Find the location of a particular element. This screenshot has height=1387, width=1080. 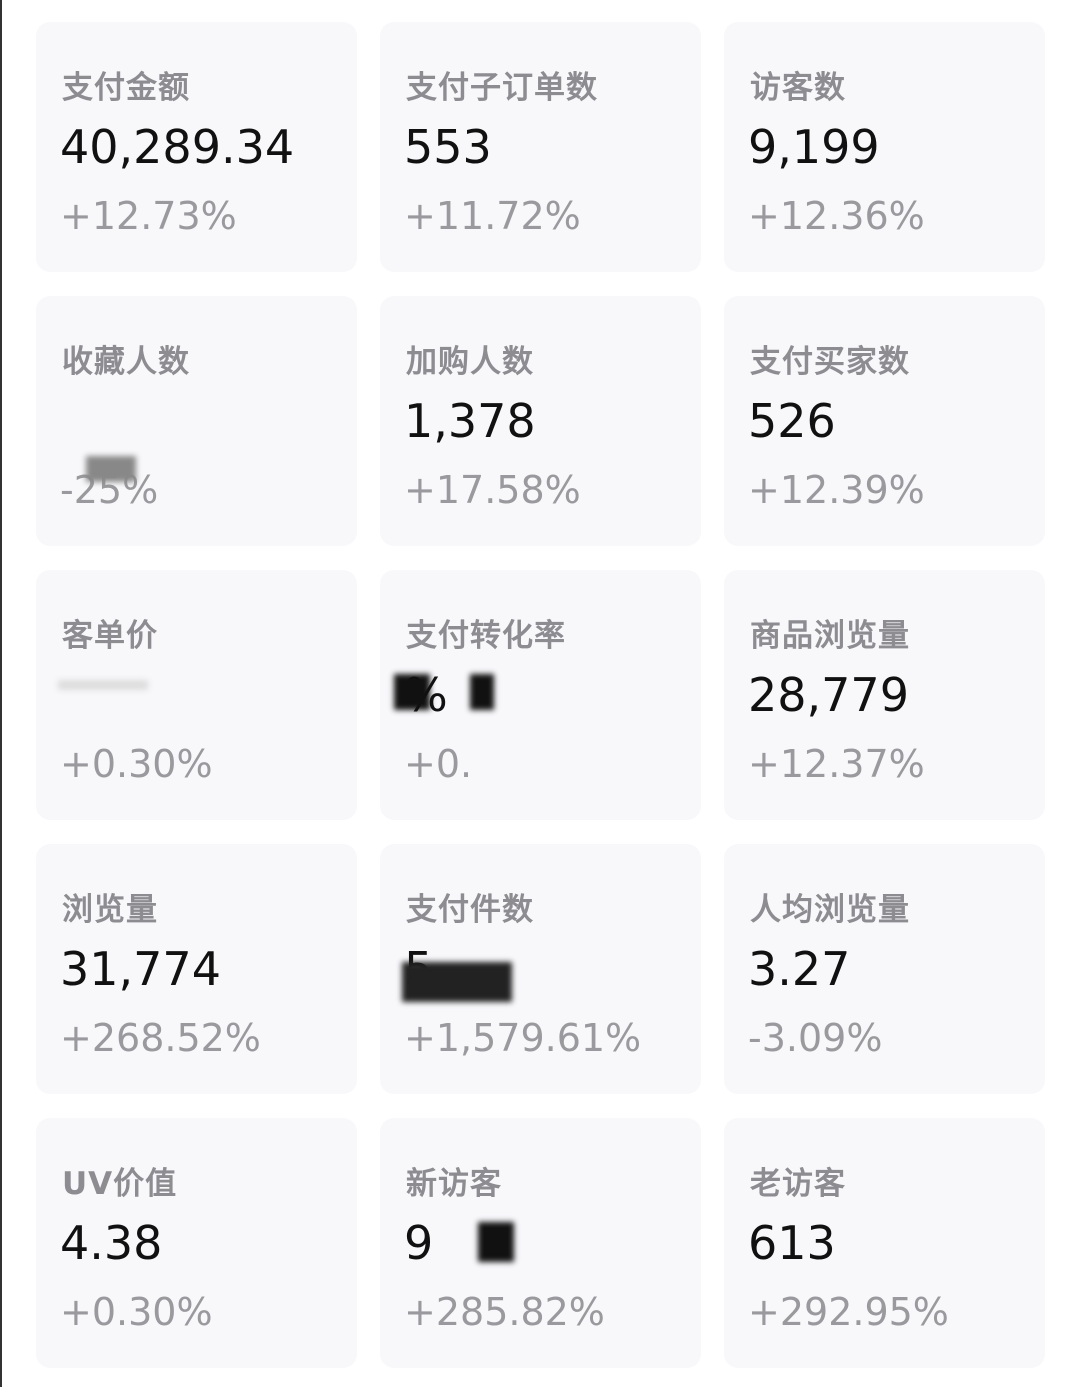

metric-change: -3.09% is located at coordinates (815, 1038).